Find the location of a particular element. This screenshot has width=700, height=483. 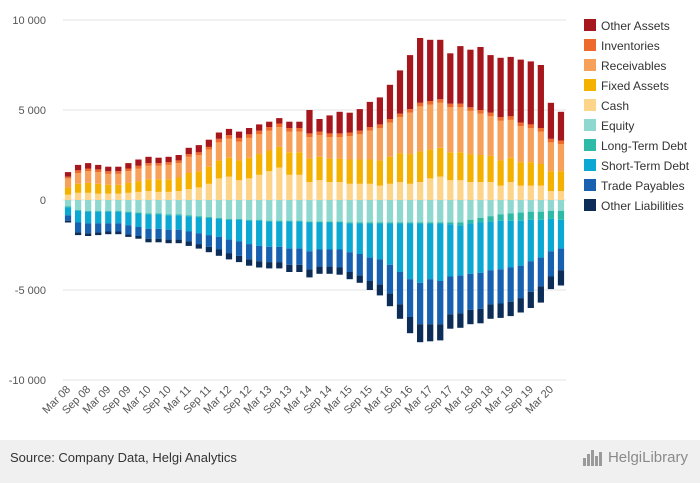

y-tick-label: -5 000 is located at coordinates (30, 291).